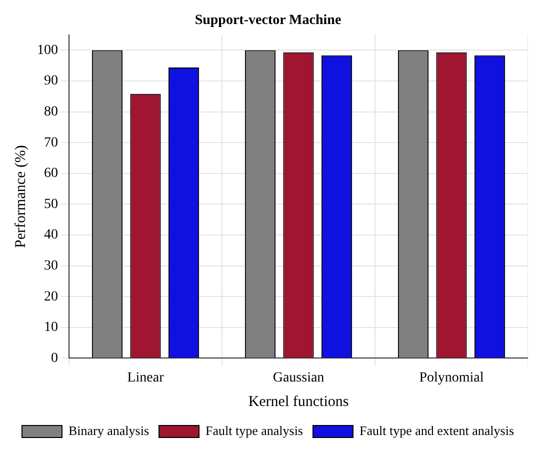 The width and height of the screenshot is (536, 456). What do you see at coordinates (20, 196) in the screenshot?
I see `y-axis-title: Performance (%)` at bounding box center [20, 196].